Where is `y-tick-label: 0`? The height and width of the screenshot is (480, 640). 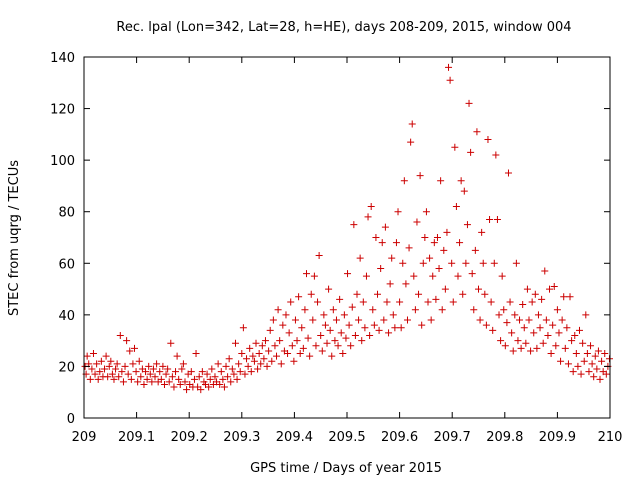
y-tick-label: 0 is located at coordinates (71, 419).